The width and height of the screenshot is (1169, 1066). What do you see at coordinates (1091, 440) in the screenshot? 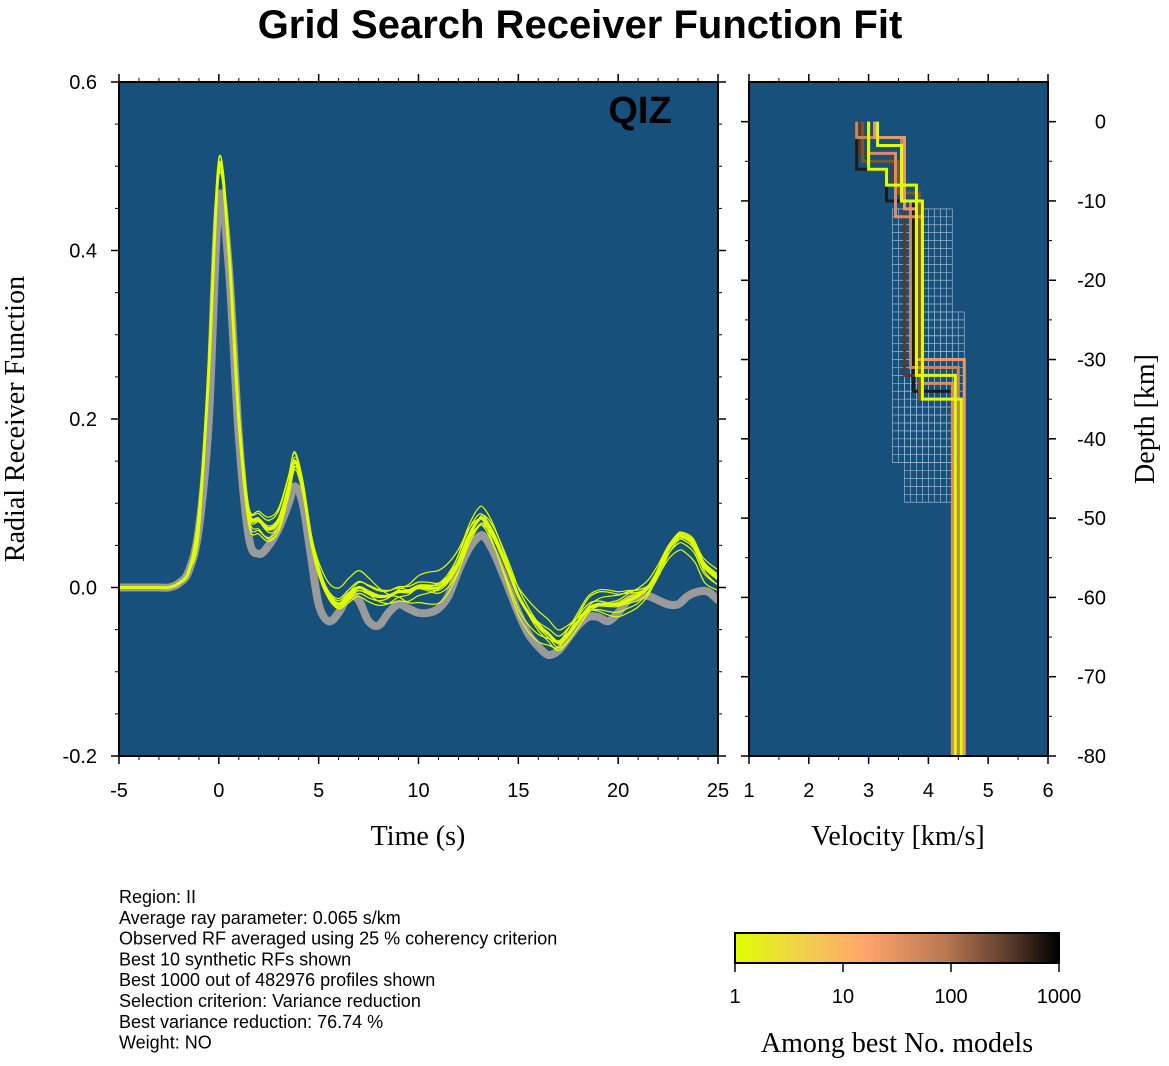
I see `vel-y-tick-label: -40` at bounding box center [1091, 440].